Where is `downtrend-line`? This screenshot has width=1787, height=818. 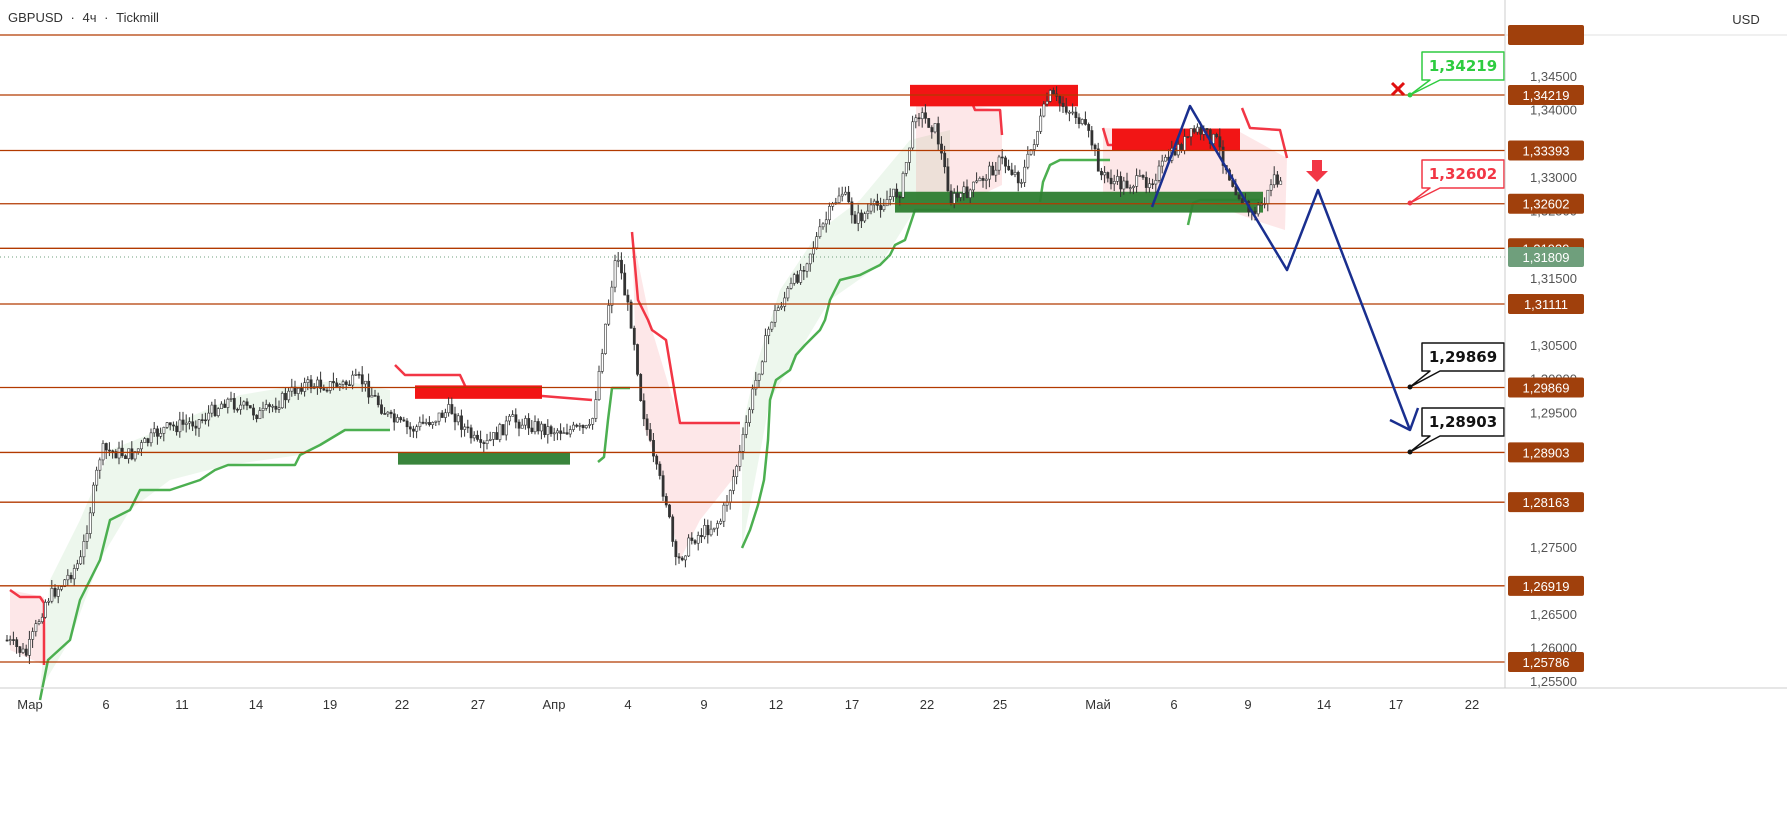 downtrend-line is located at coordinates (27, 626).